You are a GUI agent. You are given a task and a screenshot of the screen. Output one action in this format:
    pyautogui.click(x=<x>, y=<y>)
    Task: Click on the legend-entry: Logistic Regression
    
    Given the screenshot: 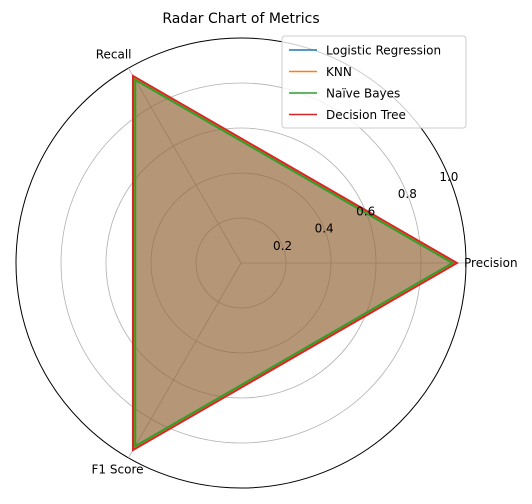 What is the action you would take?
    pyautogui.click(x=383, y=51)
    